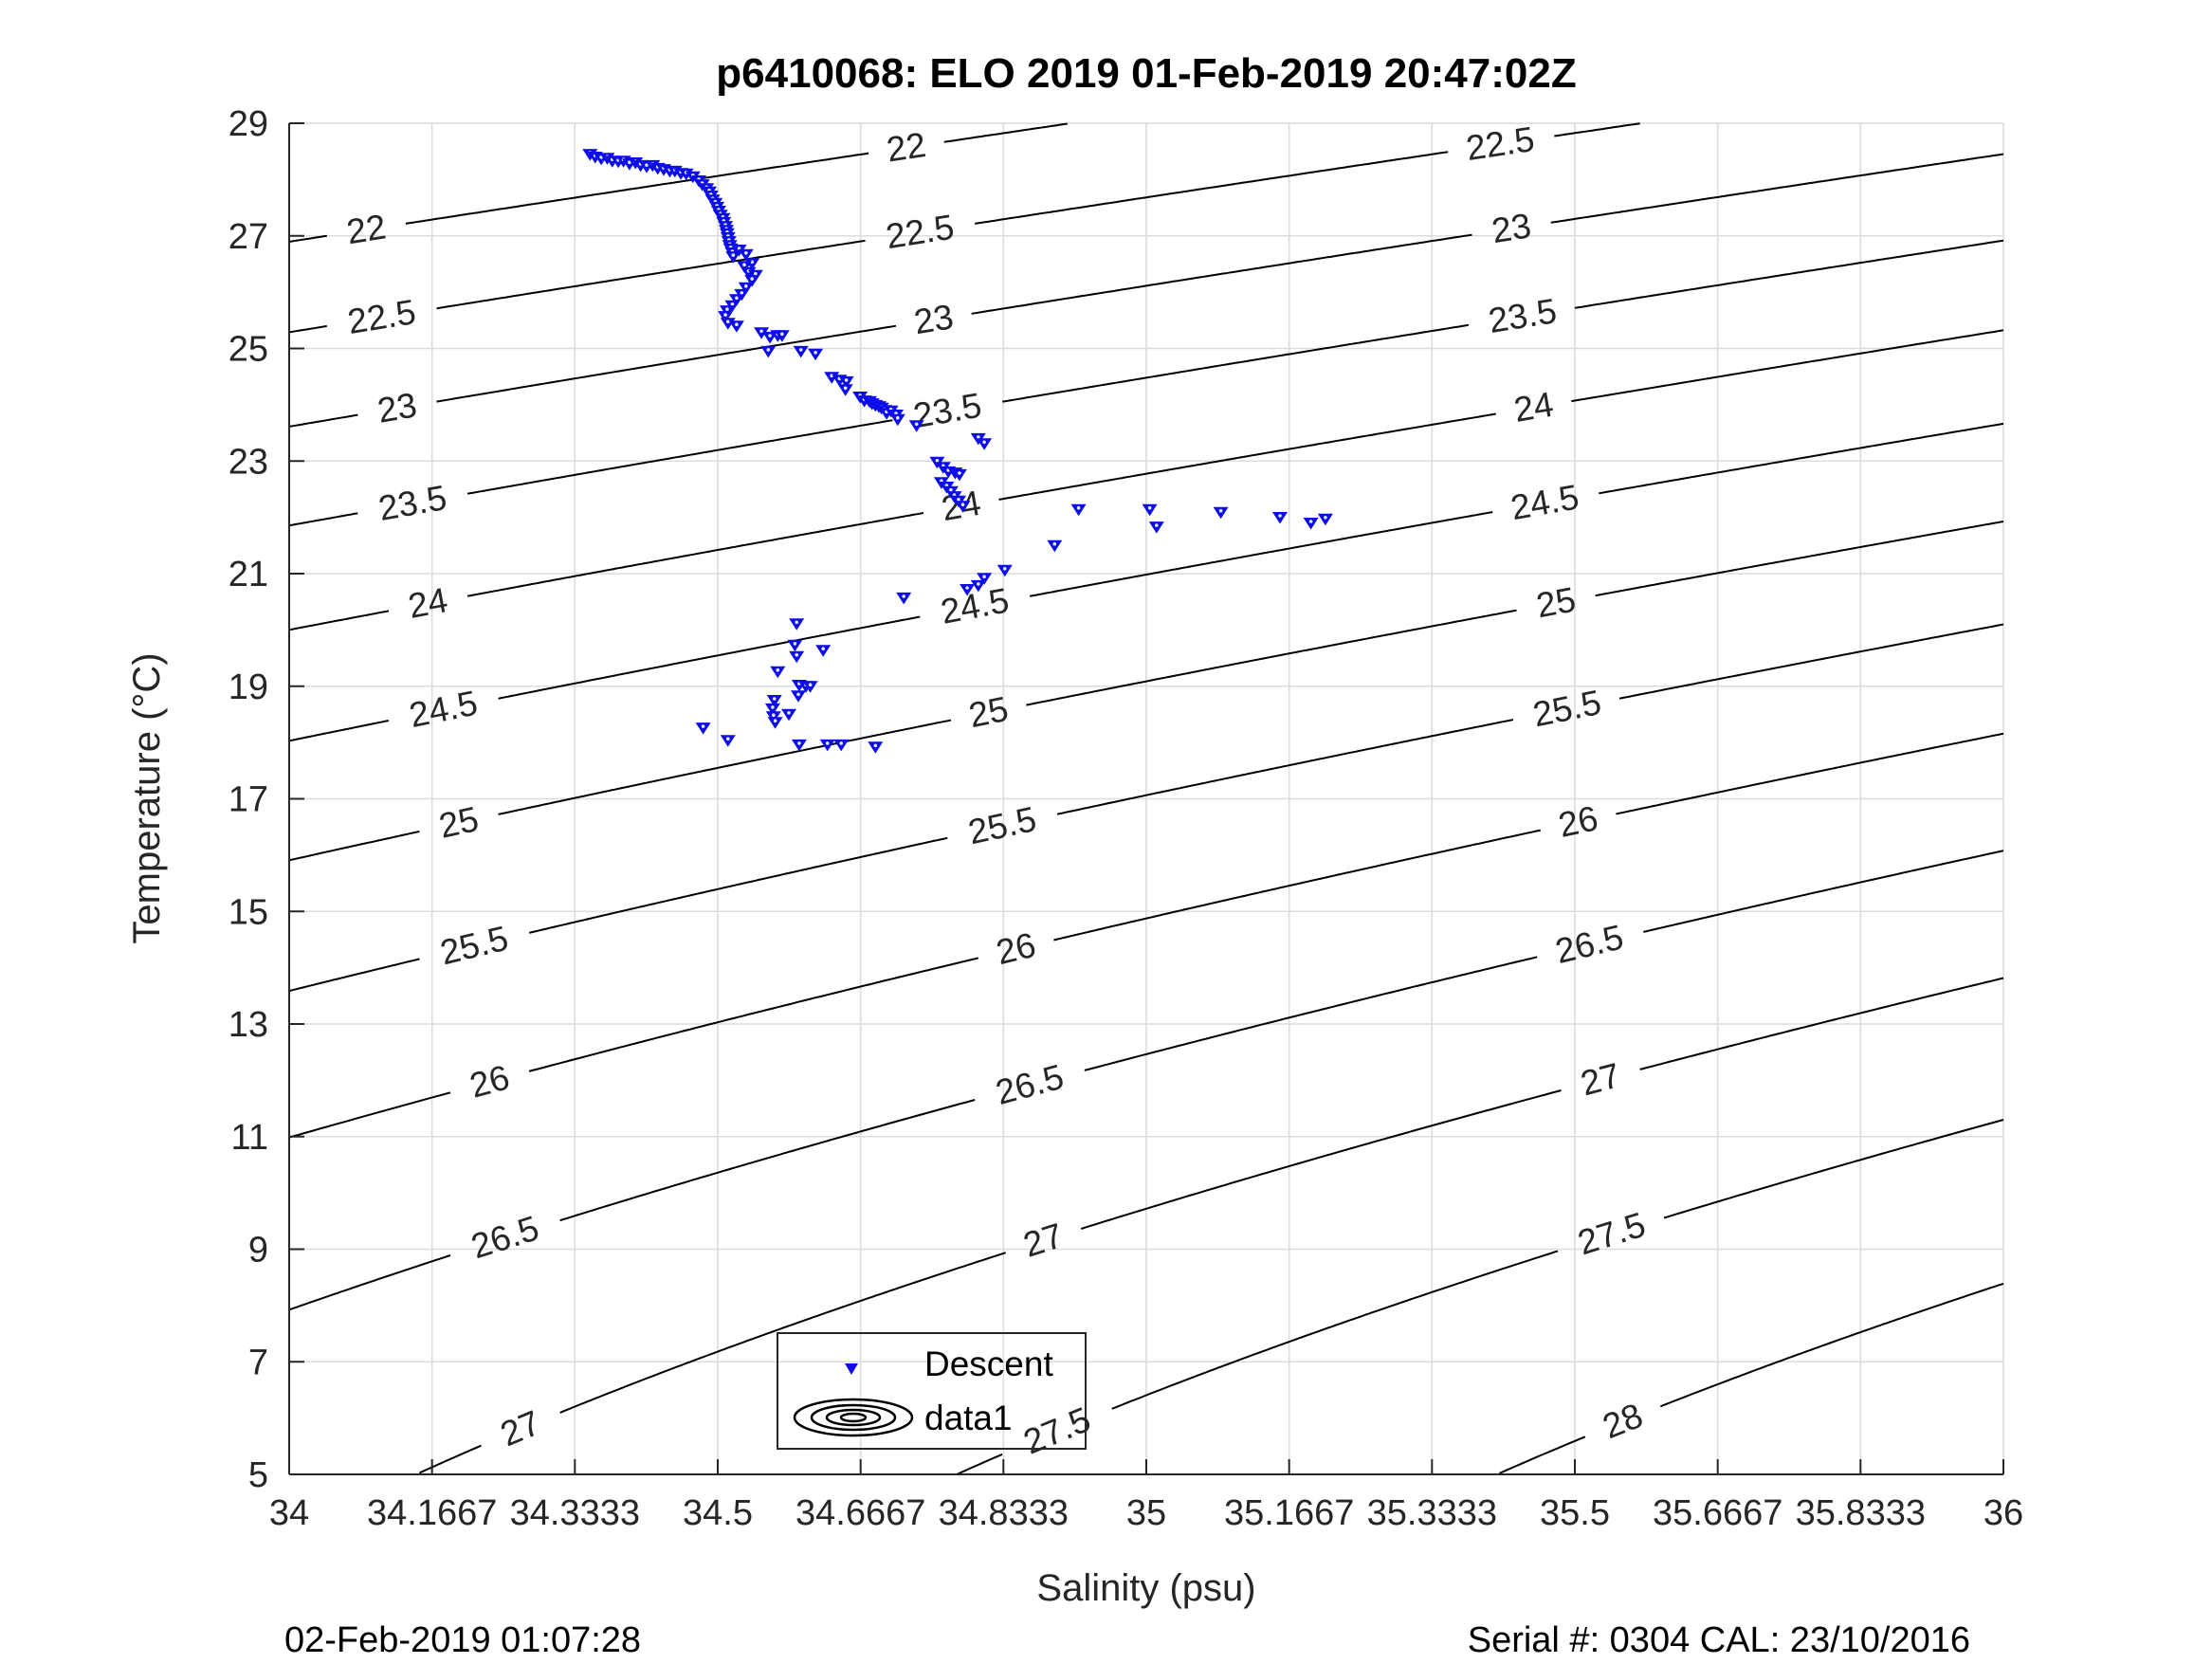 The image size is (2212, 1664). I want to click on contour-label: 22, so click(366, 229).